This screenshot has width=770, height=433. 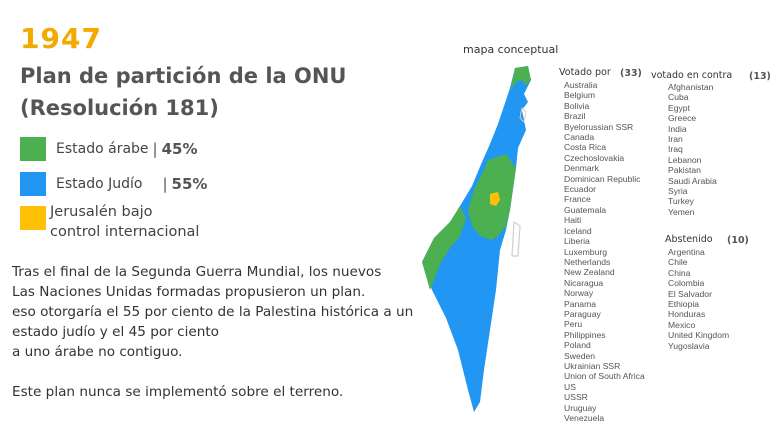 I want to click on country-item: Egypt, so click(x=679, y=107).